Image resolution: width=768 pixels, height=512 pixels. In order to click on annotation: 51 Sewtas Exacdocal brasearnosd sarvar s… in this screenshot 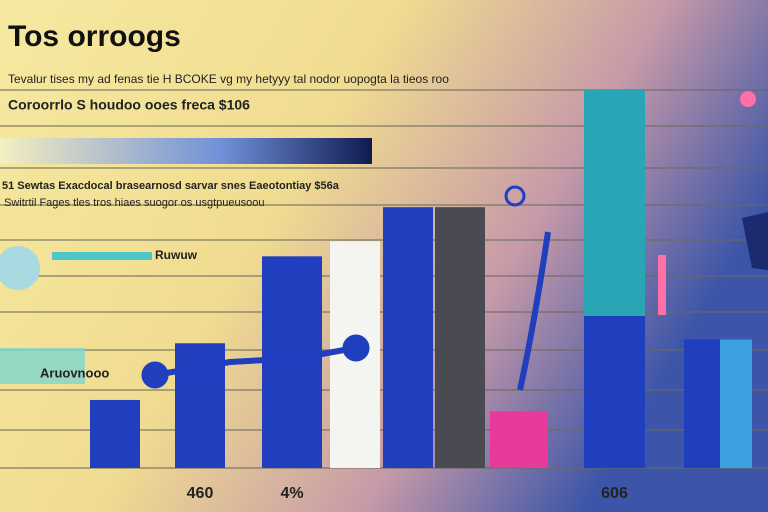, I will do `click(171, 186)`.